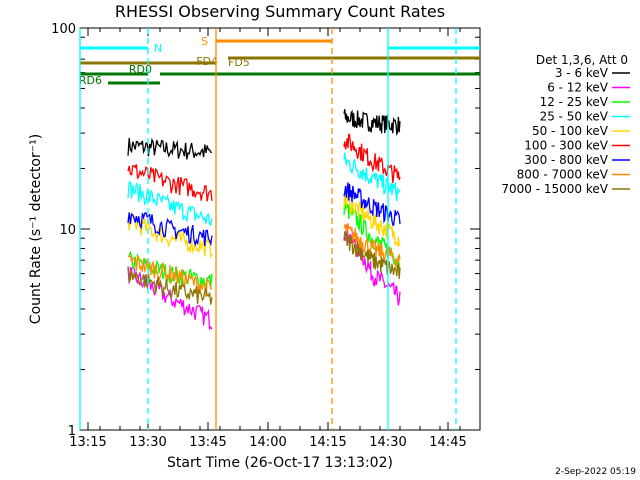 This screenshot has width=640, height=480. Describe the element at coordinates (447, 442) in the screenshot. I see `x-tick-label: 14:45` at that location.